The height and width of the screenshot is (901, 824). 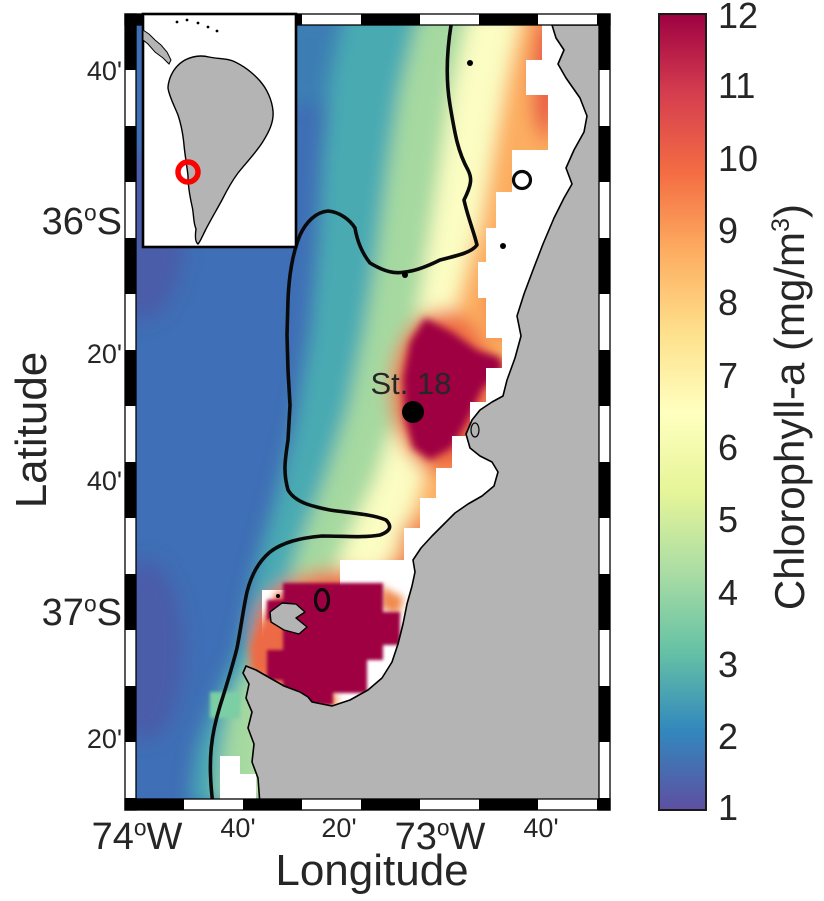 I want to click on land-islet, so click(x=475, y=430).